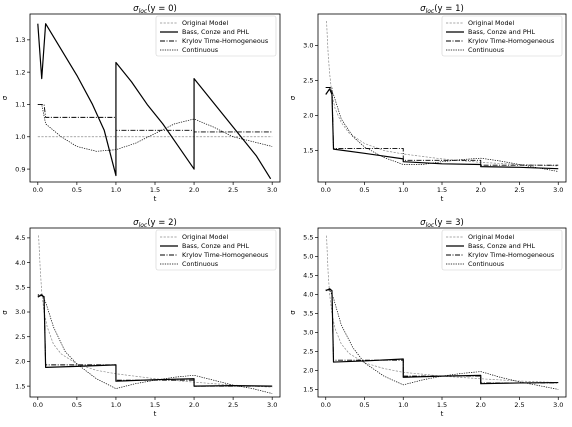  What do you see at coordinates (308, 257) in the screenshot?
I see `y-tick-label: 5.0` at bounding box center [308, 257].